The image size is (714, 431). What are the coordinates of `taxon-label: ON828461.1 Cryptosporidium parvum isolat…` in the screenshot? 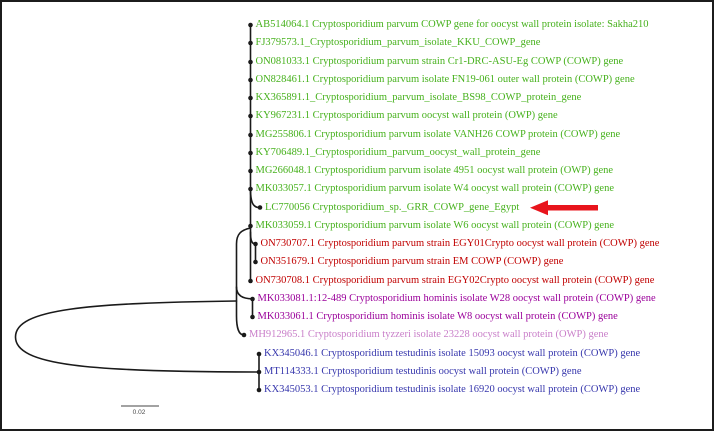 It's located at (445, 79).